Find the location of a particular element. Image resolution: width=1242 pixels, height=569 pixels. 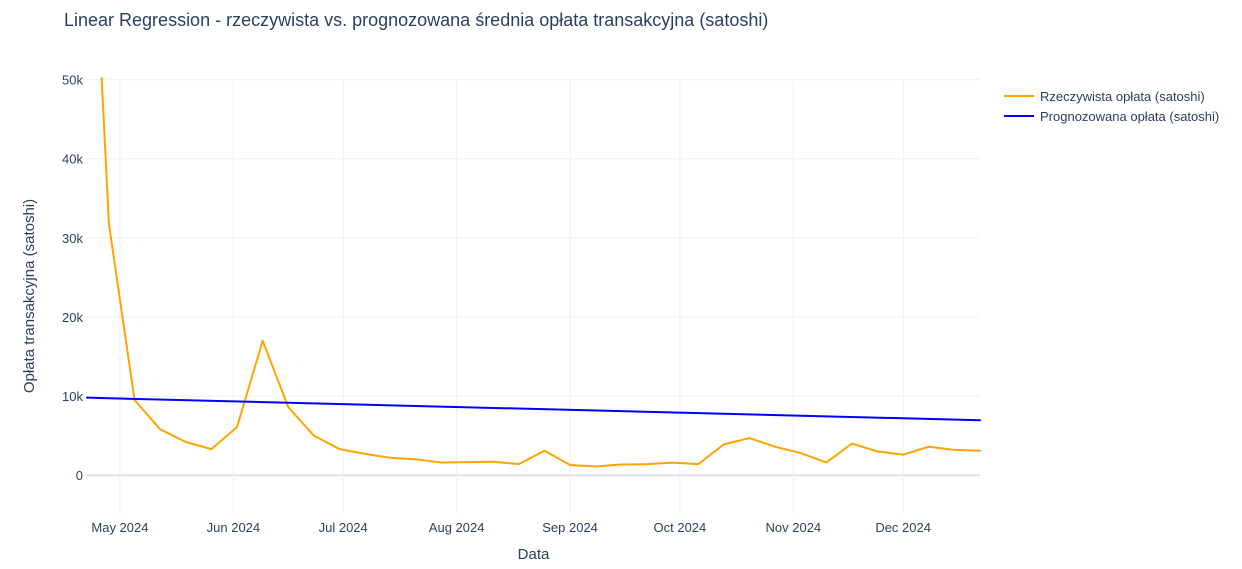

y-tick-label: 0 is located at coordinates (79, 475).